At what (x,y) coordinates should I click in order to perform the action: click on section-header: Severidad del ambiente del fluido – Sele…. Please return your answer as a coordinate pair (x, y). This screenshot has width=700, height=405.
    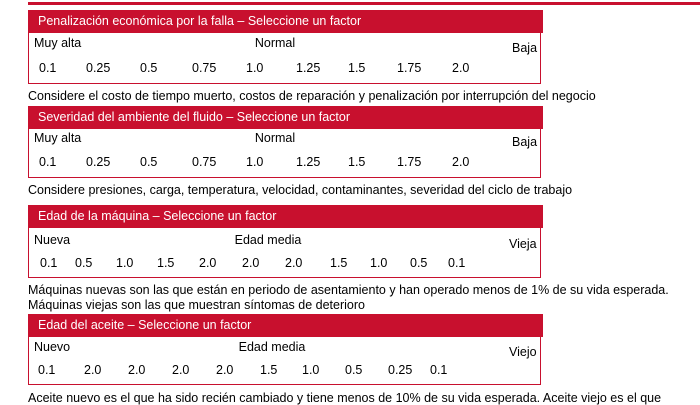
    Looking at the image, I should click on (285, 117).